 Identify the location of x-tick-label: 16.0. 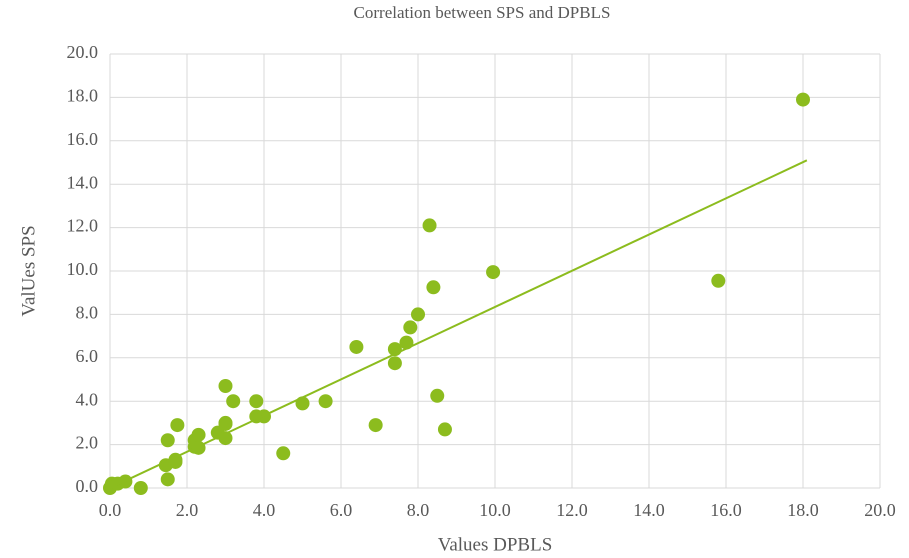
(726, 510).